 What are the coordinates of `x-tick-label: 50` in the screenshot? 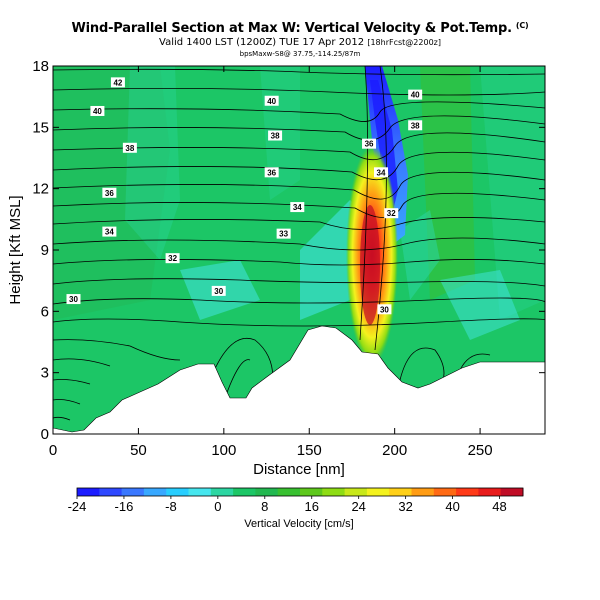 It's located at (138, 450).